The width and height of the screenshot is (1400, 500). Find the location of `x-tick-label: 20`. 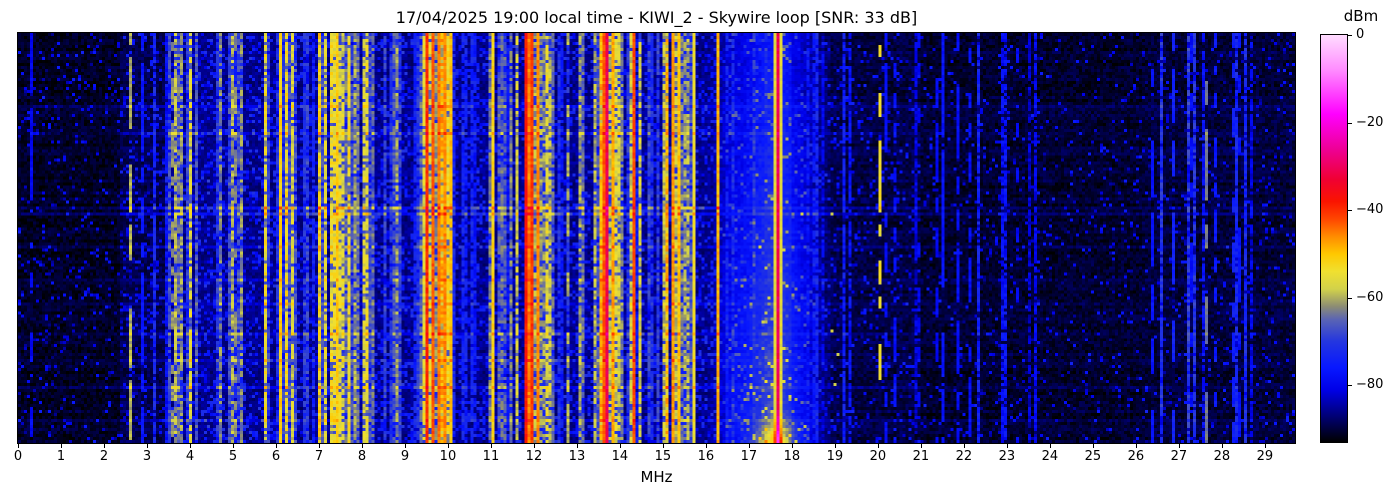

x-tick-label: 20 is located at coordinates (878, 456).